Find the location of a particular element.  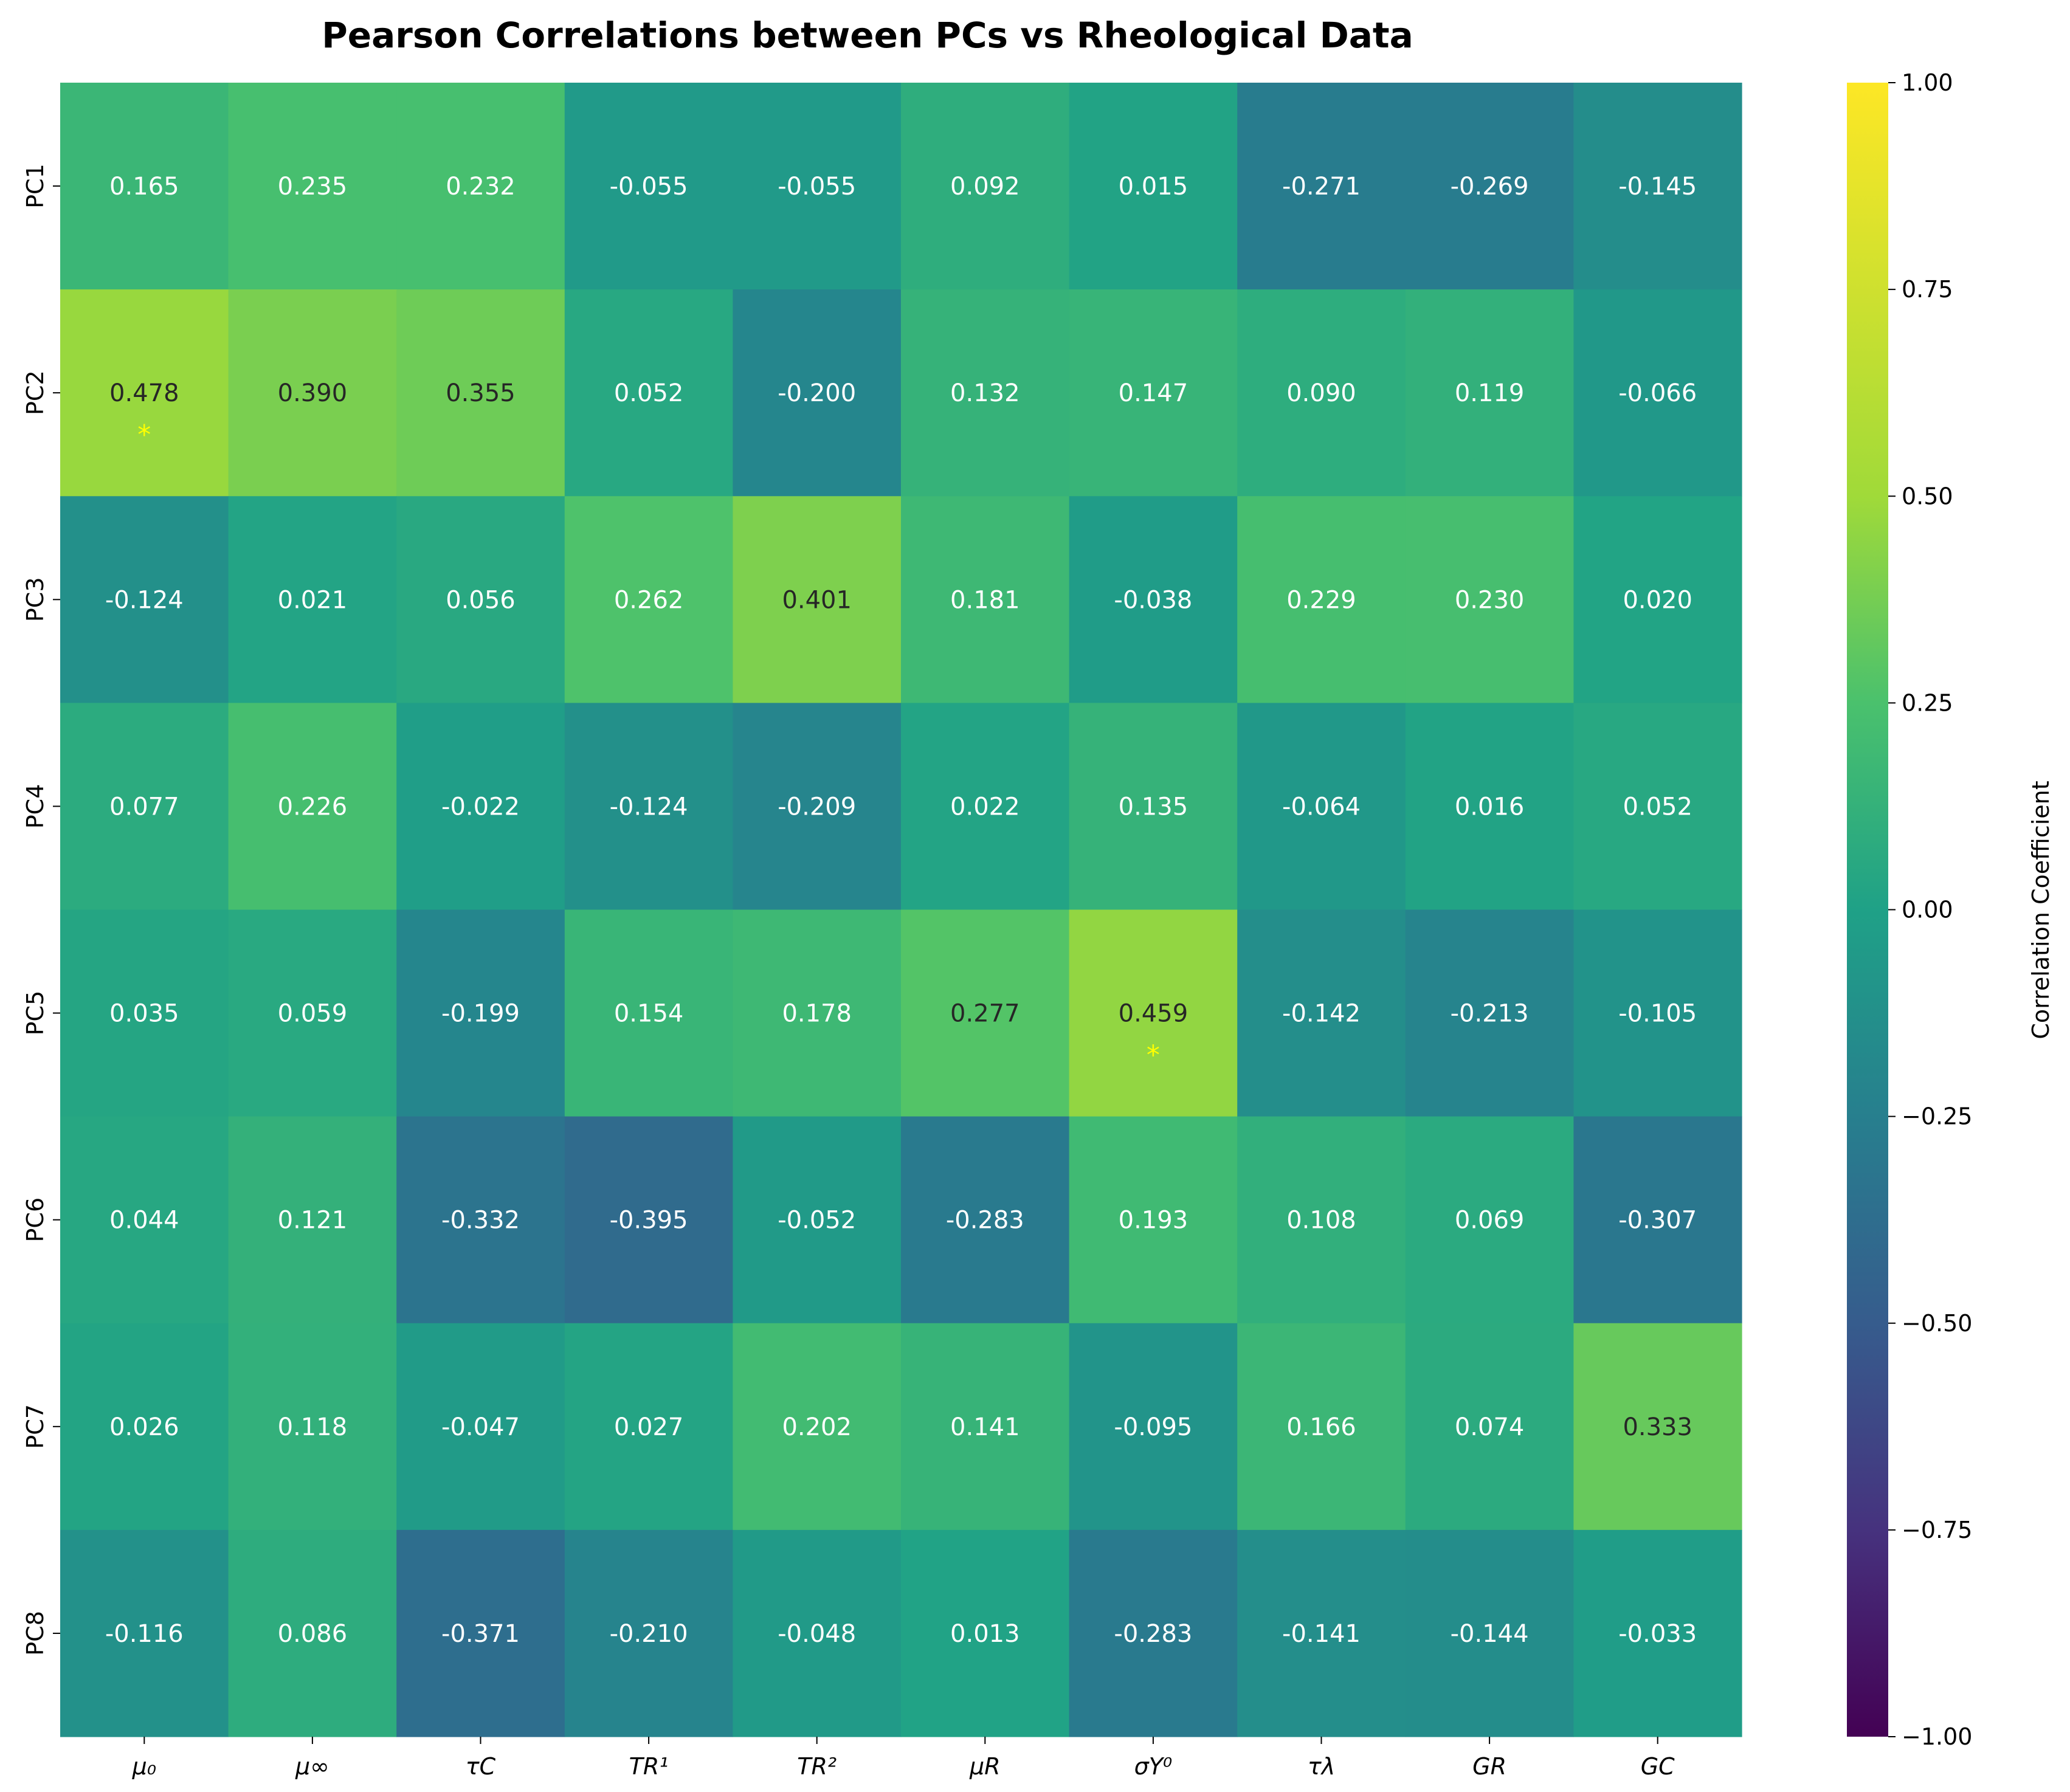

colorbar-gradient is located at coordinates (1867, 910).